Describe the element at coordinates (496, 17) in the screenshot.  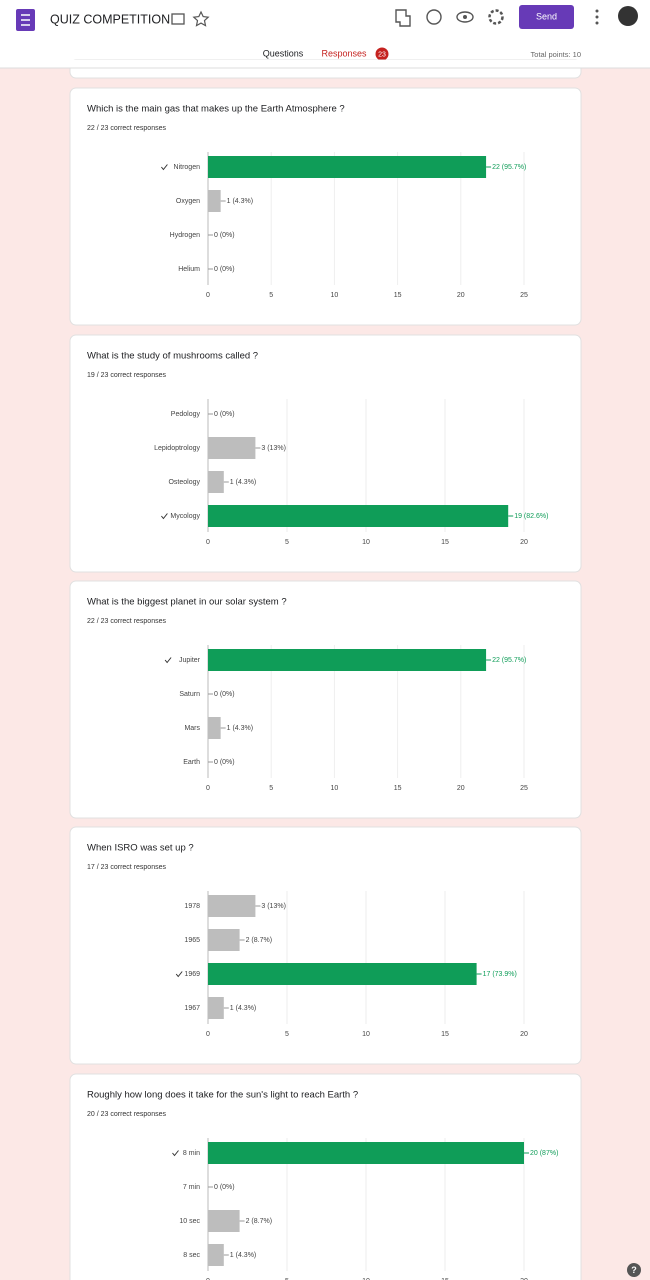
I see `settings-icon` at that location.